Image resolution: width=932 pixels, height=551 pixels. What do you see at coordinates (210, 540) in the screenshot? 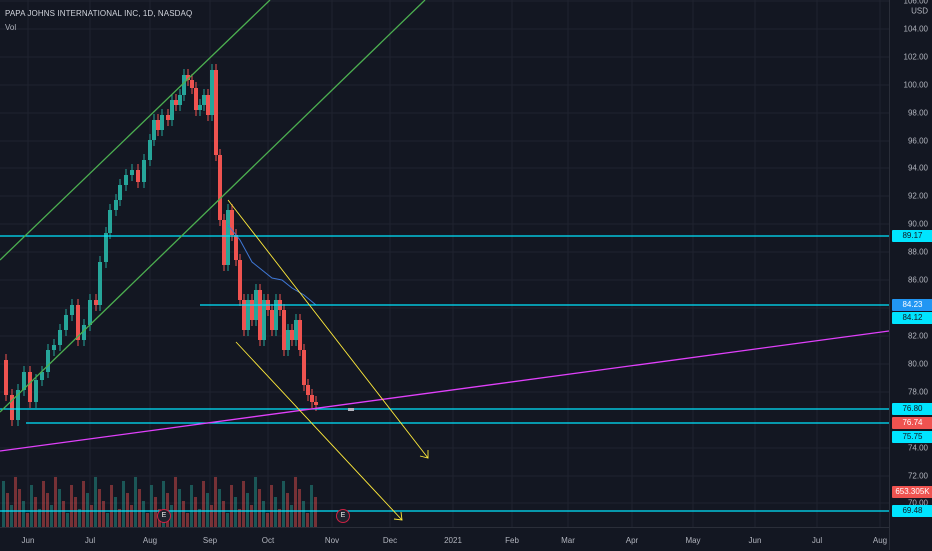
I see `time-tick: Sep` at bounding box center [210, 540].